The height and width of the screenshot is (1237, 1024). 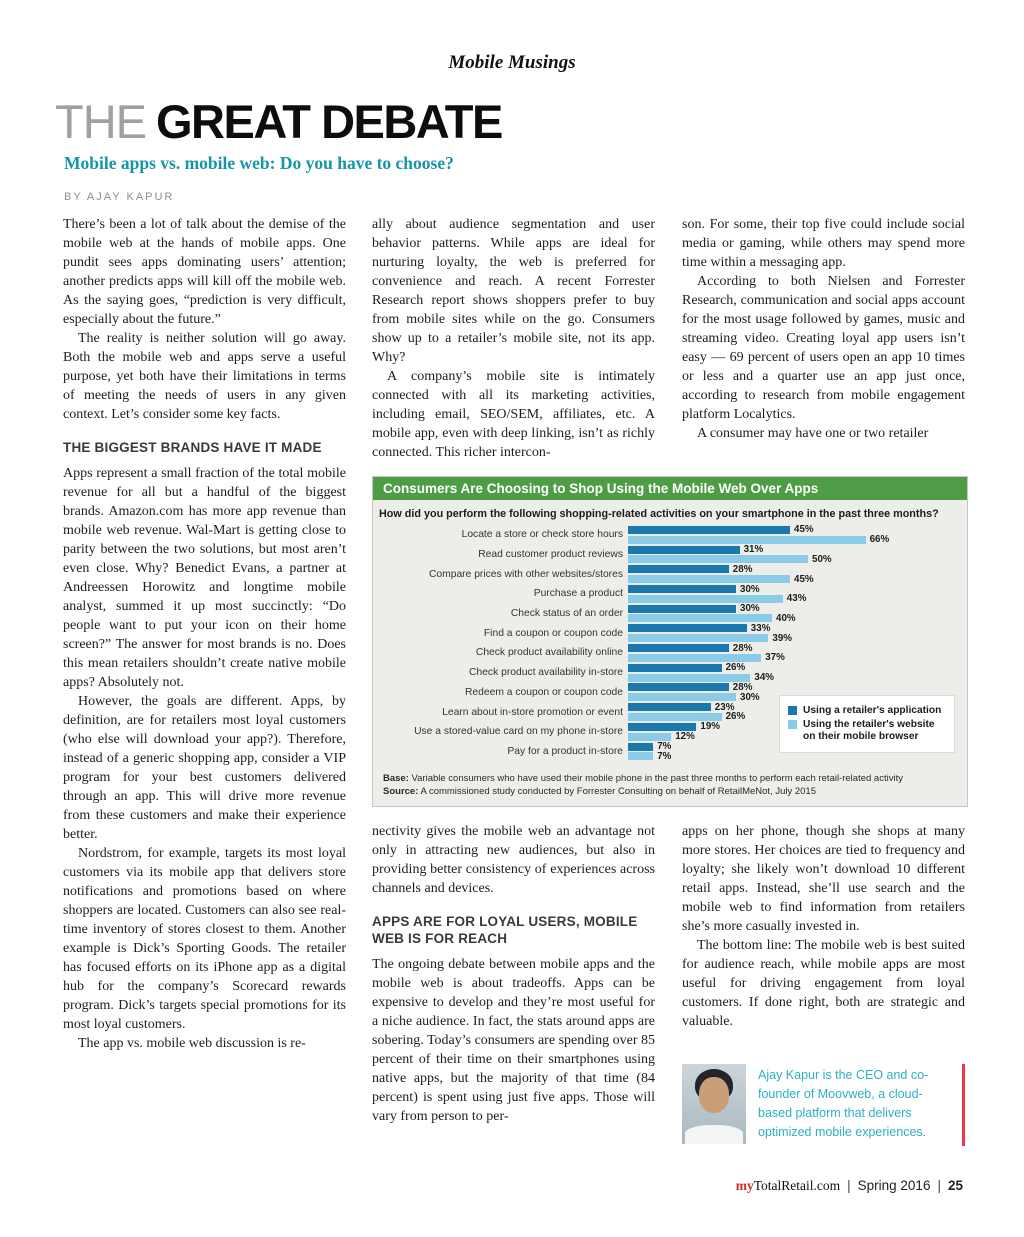 What do you see at coordinates (793, 658) in the screenshot?
I see `chart-bar-line: 37%` at bounding box center [793, 658].